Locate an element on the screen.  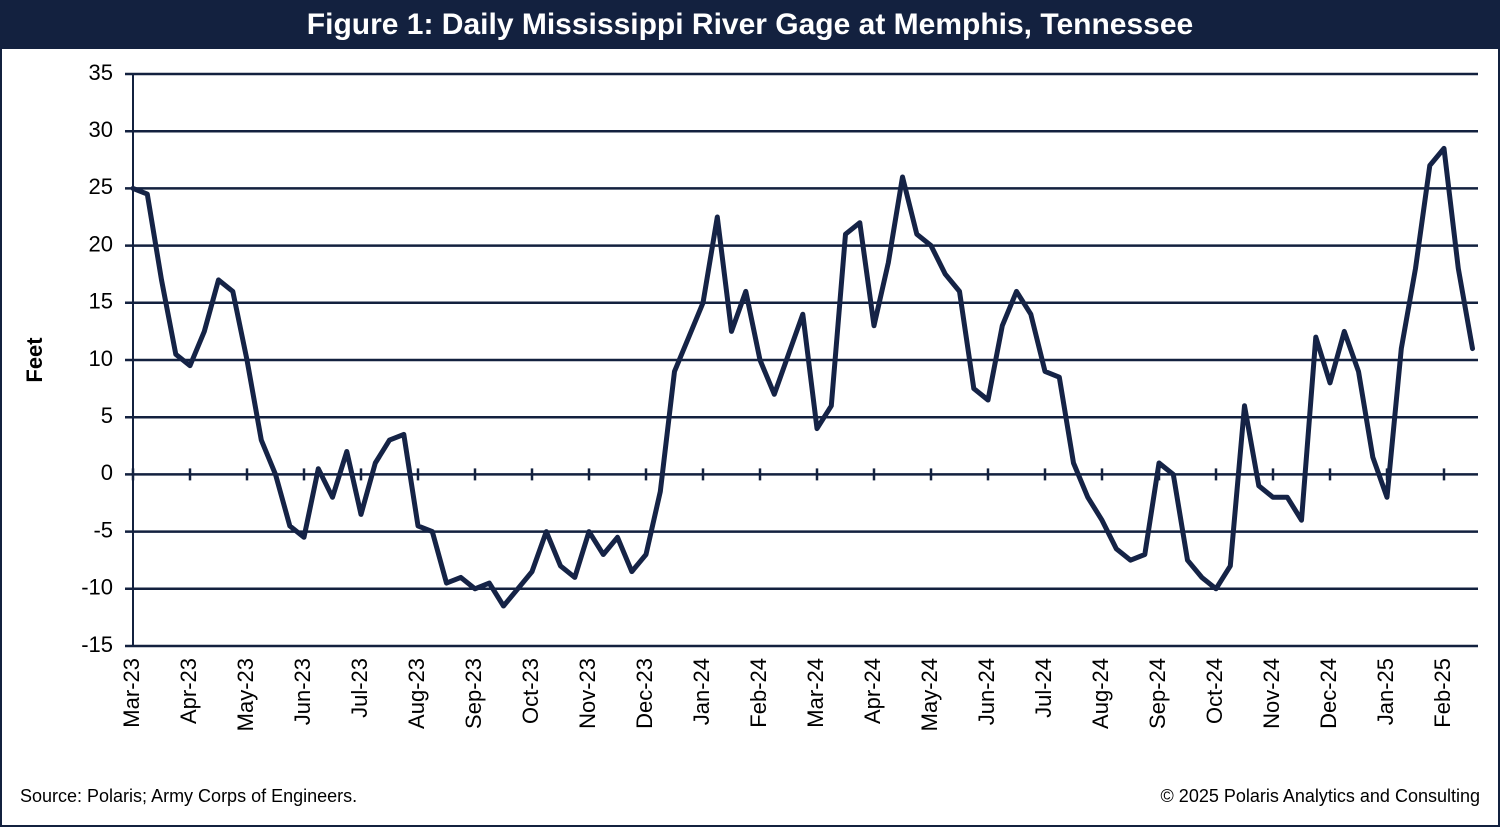
x-tick-label: Mar-24 is located at coordinates (815, 693).